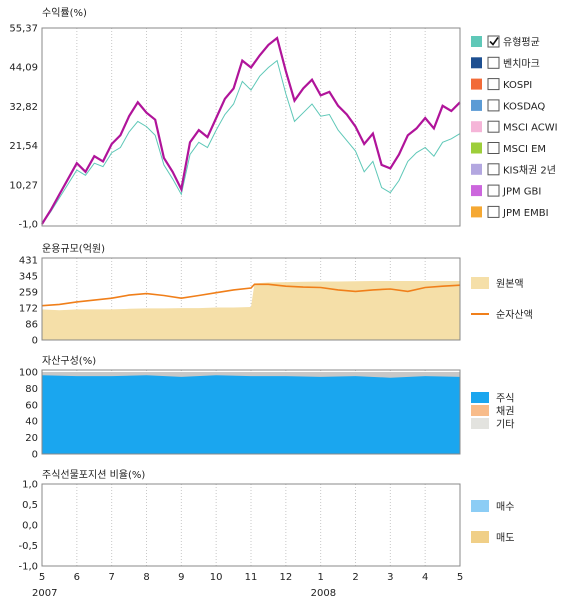 The height and width of the screenshot is (599, 573). Describe the element at coordinates (31, 438) in the screenshot. I see `y-tick-label: 20` at that location.